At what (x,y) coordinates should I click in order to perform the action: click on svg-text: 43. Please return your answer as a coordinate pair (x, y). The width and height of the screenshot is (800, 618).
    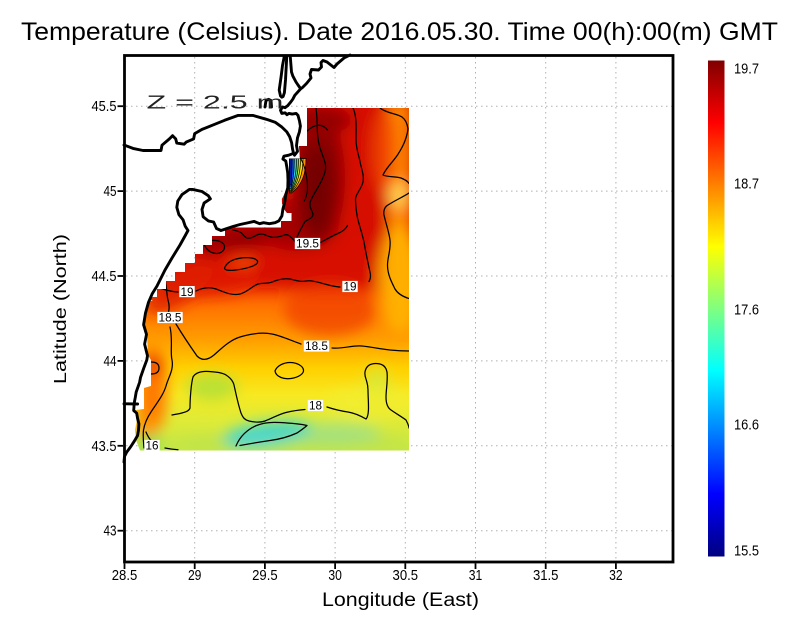
    Looking at the image, I should click on (110, 532).